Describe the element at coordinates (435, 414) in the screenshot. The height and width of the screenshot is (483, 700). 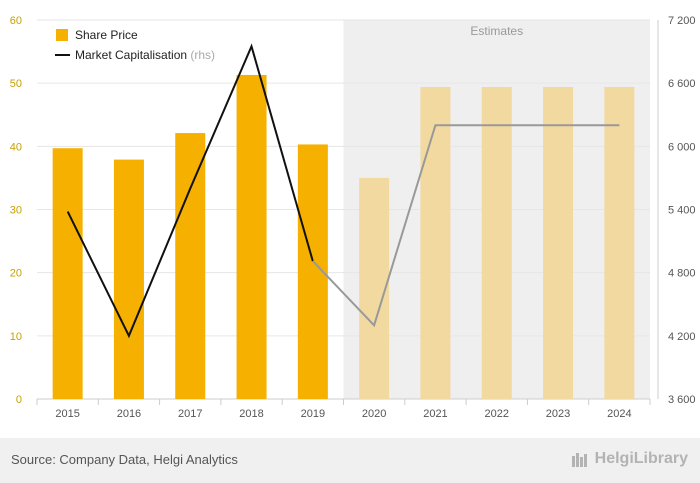
I see `x-tick-label: 2021` at that location.